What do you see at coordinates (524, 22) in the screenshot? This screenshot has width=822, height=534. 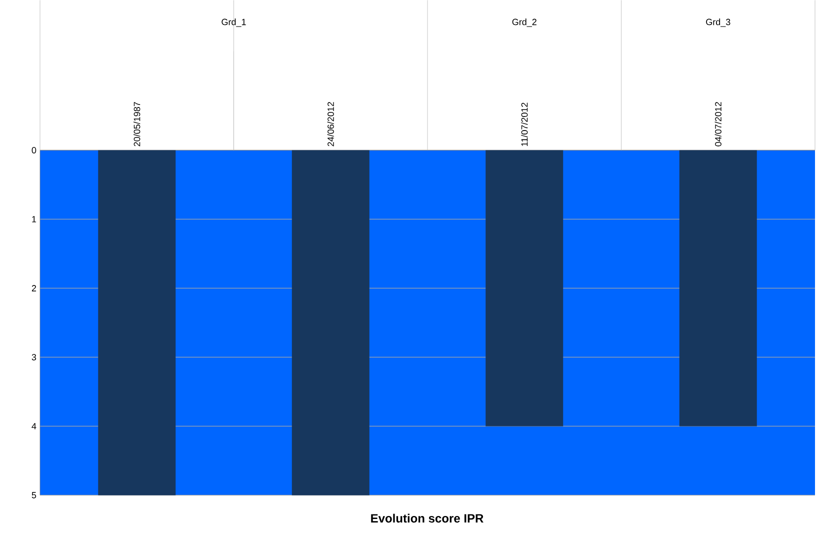 I see `text: Grd_2` at bounding box center [524, 22].